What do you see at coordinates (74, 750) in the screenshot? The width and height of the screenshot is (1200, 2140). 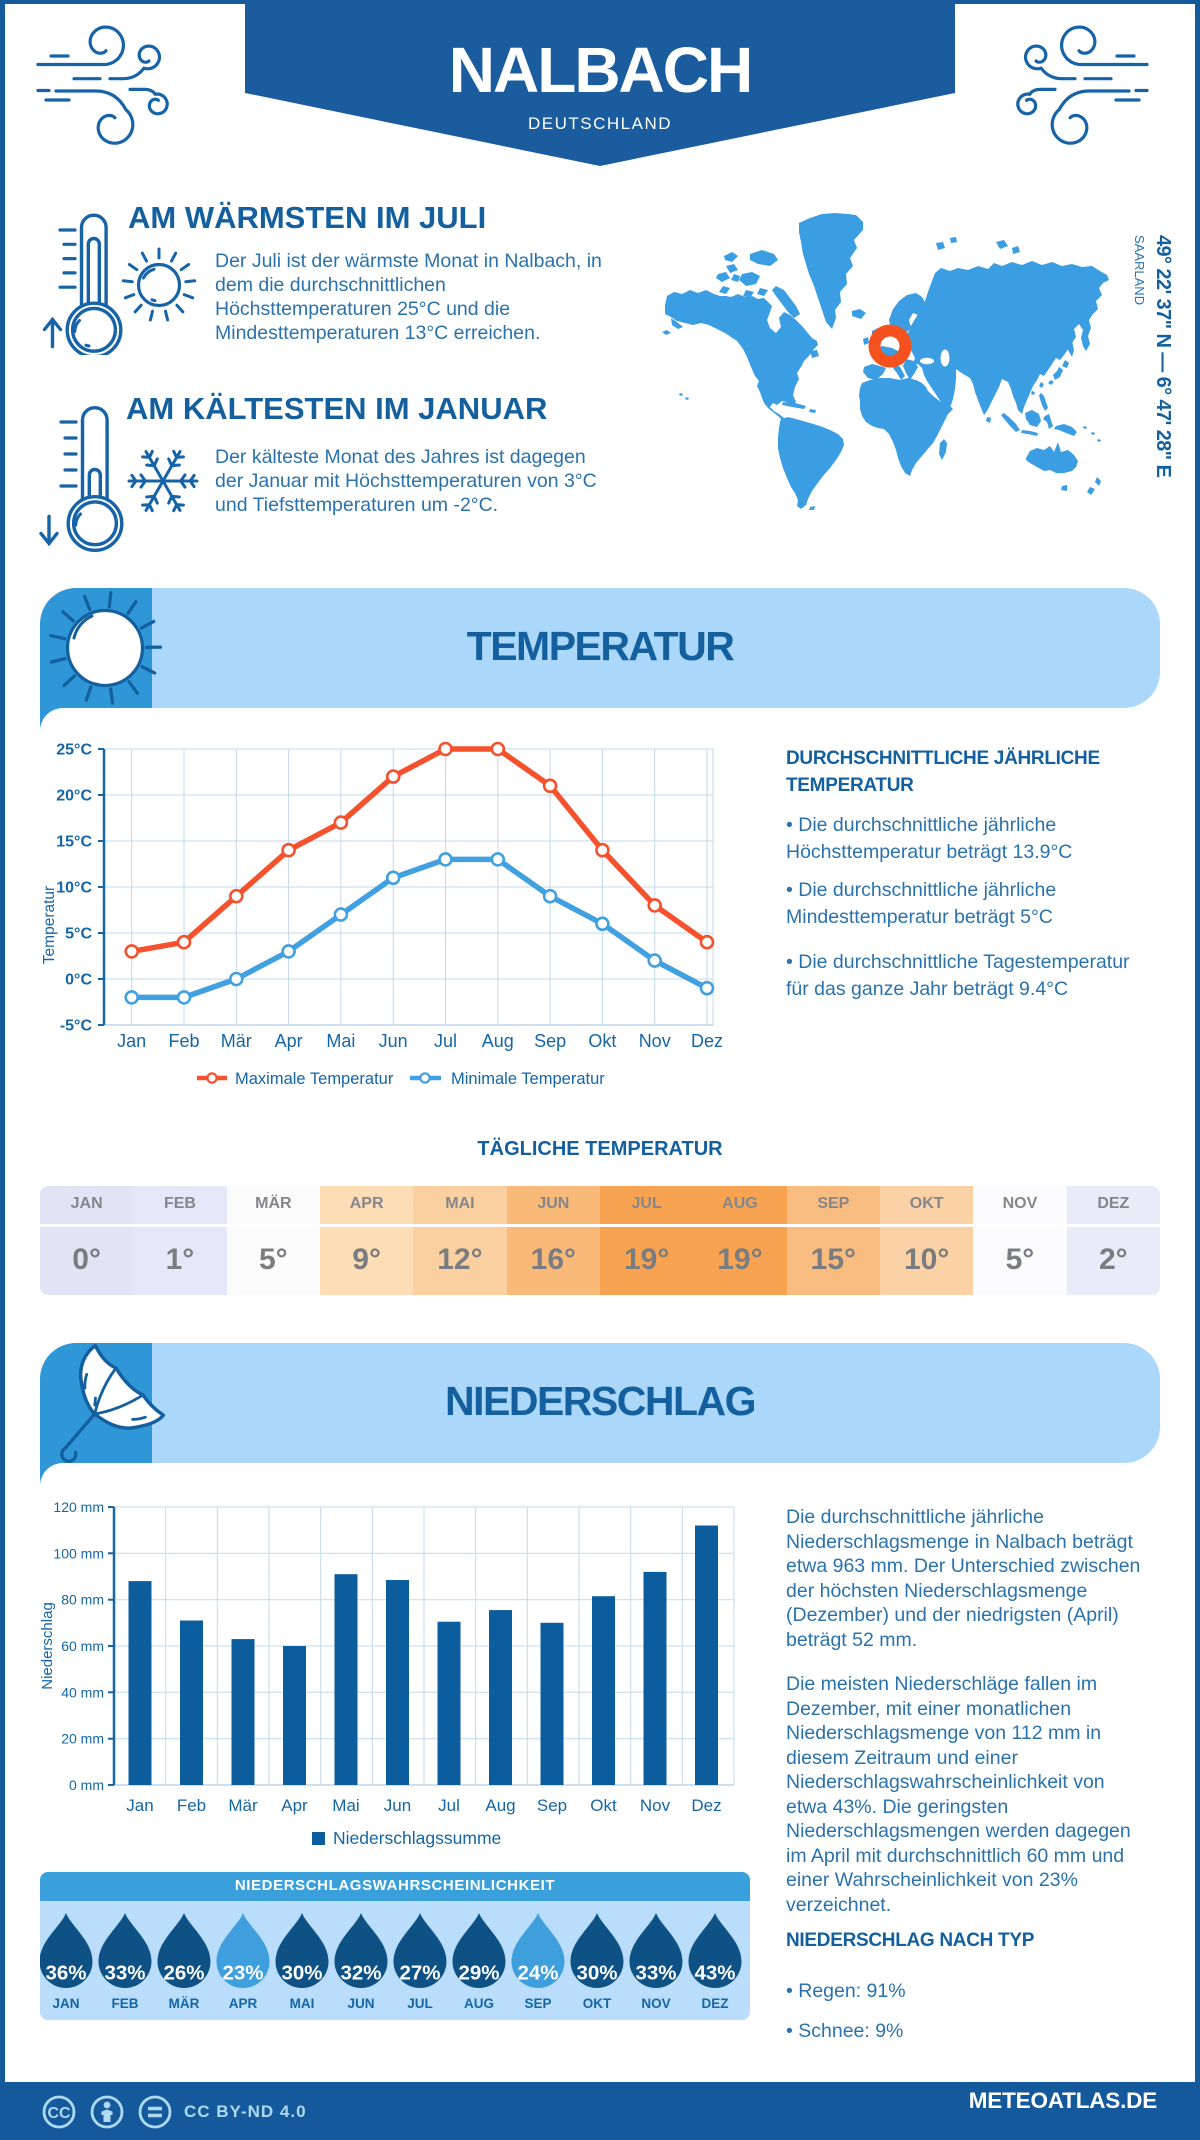 I see `svg-text: 25°C` at bounding box center [74, 750].